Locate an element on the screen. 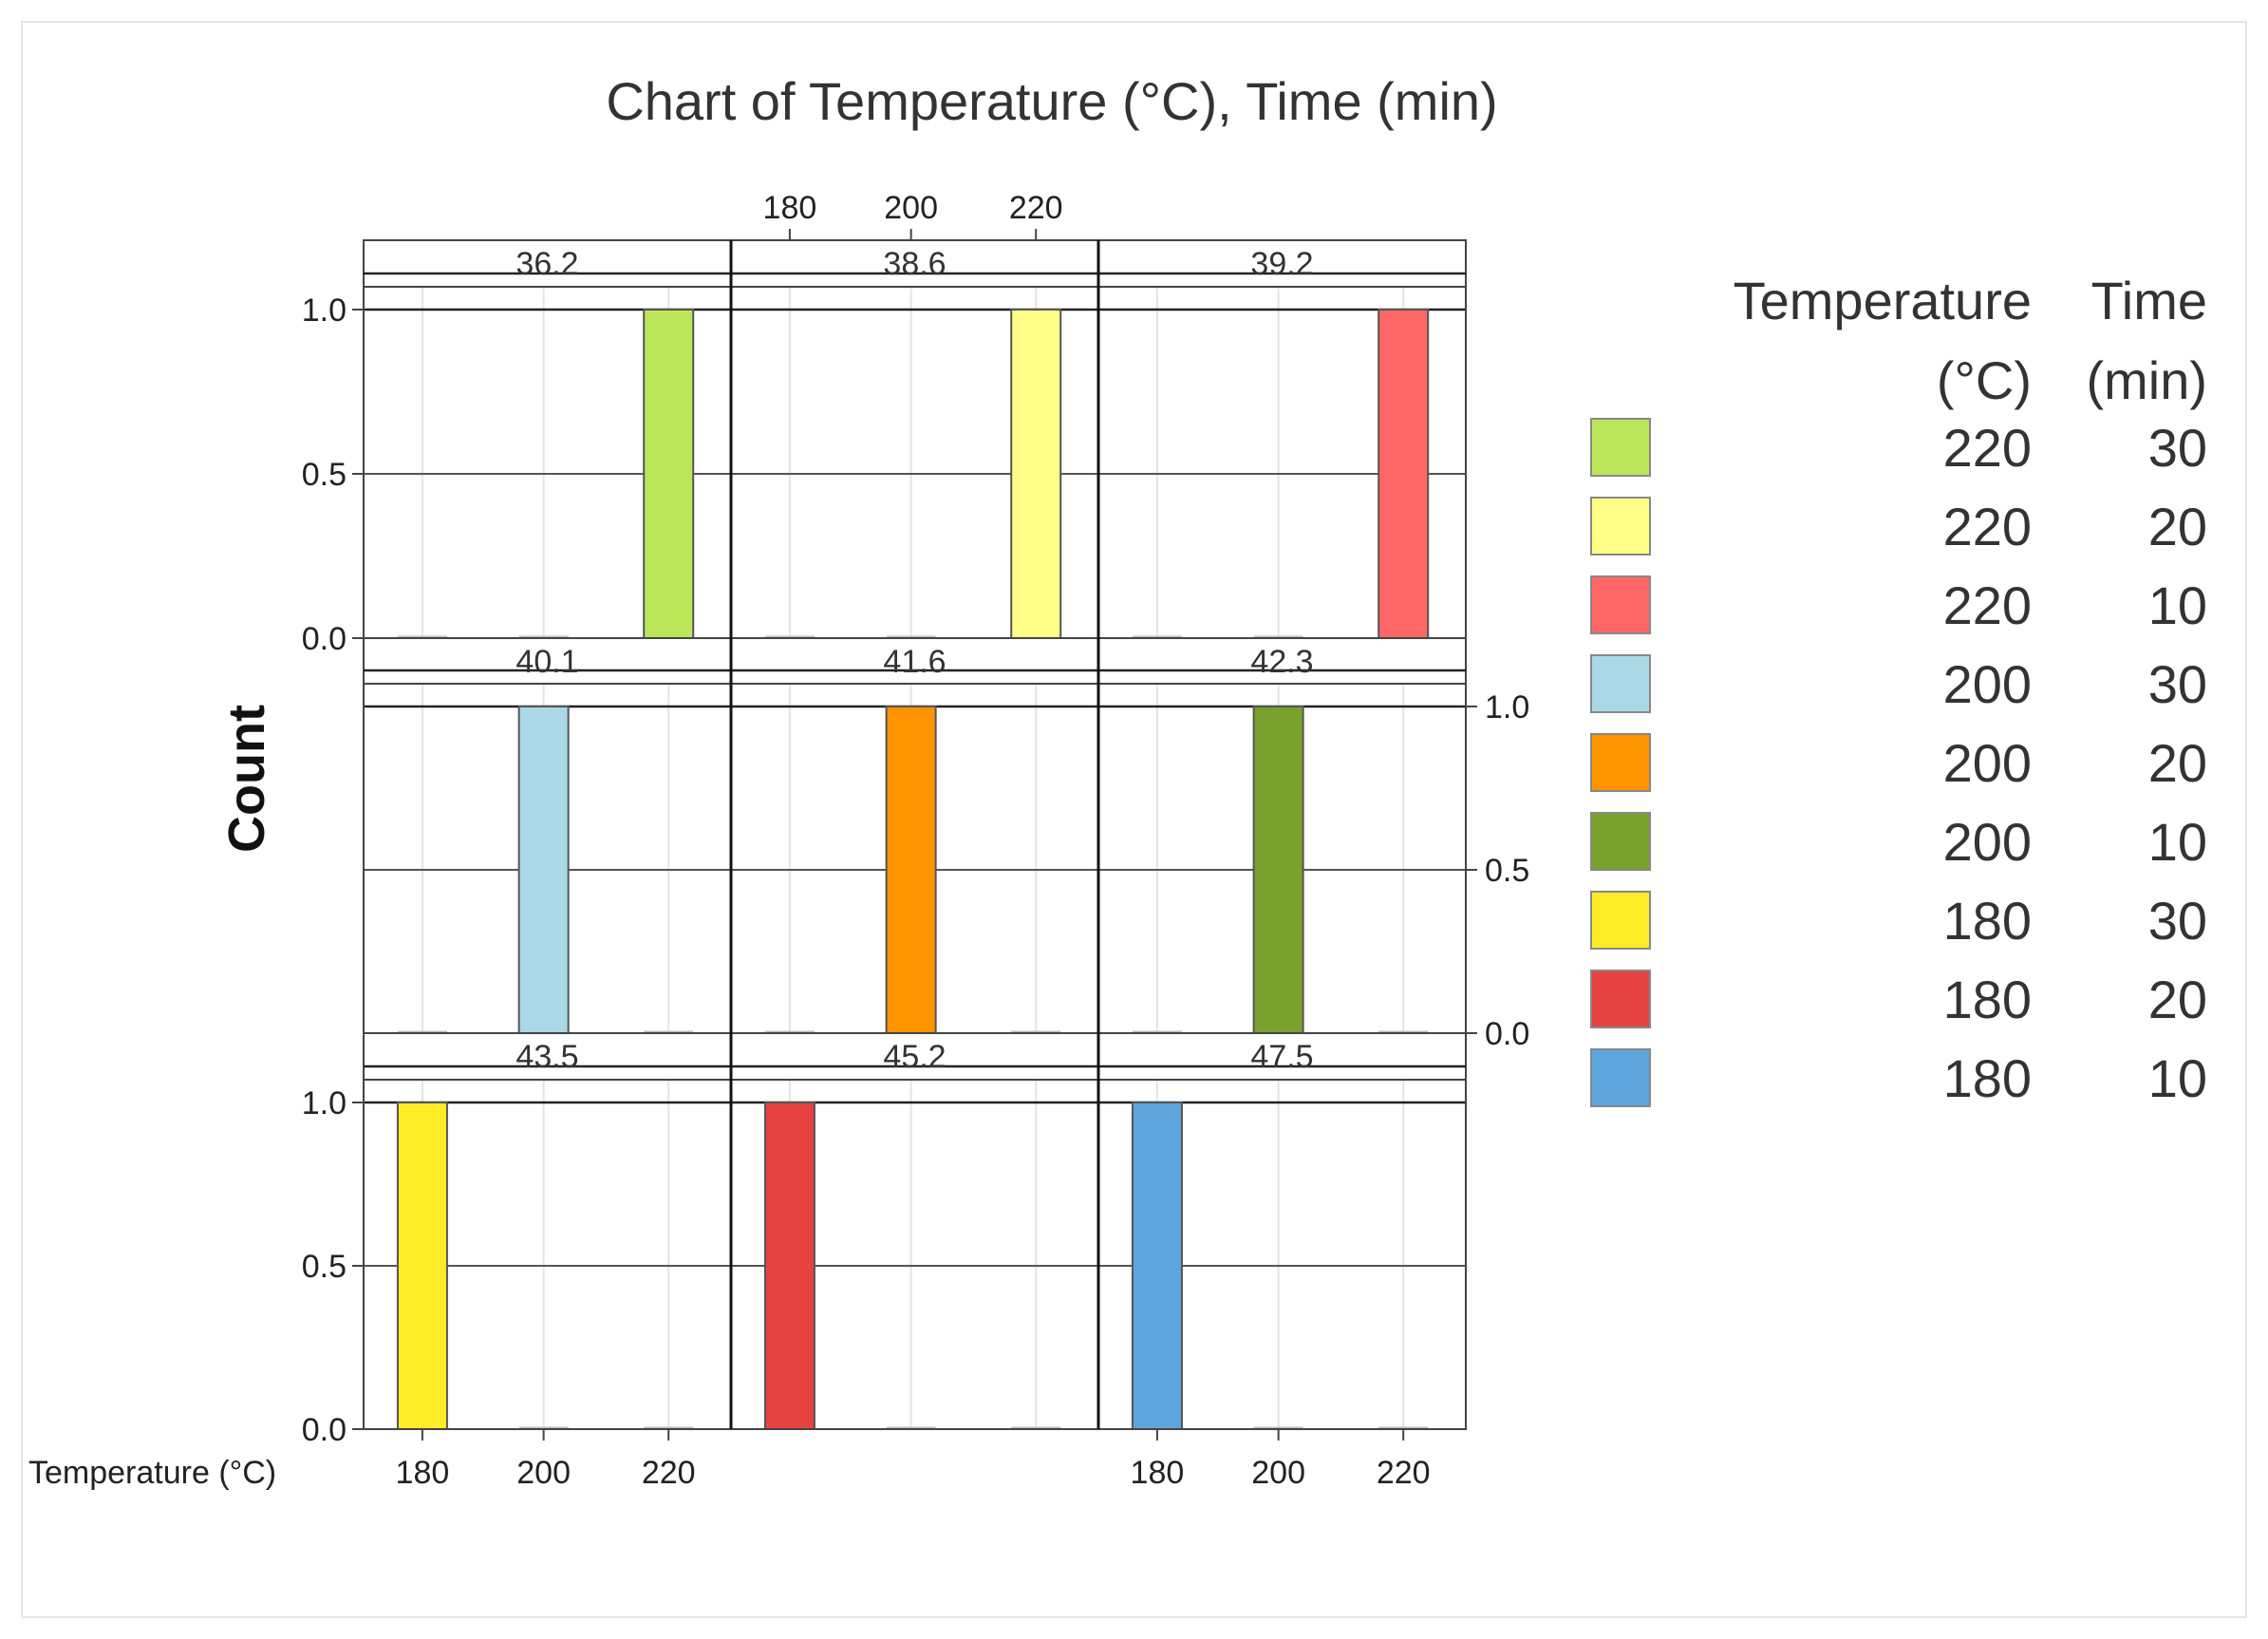  bar-45.2-180 is located at coordinates (789, 1266).